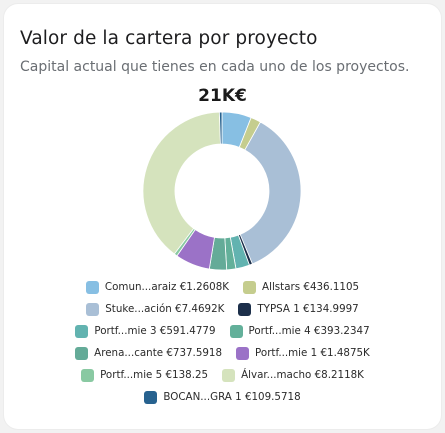  I want to click on legend-label: Portf...mie 5 €138.25, so click(154, 375).